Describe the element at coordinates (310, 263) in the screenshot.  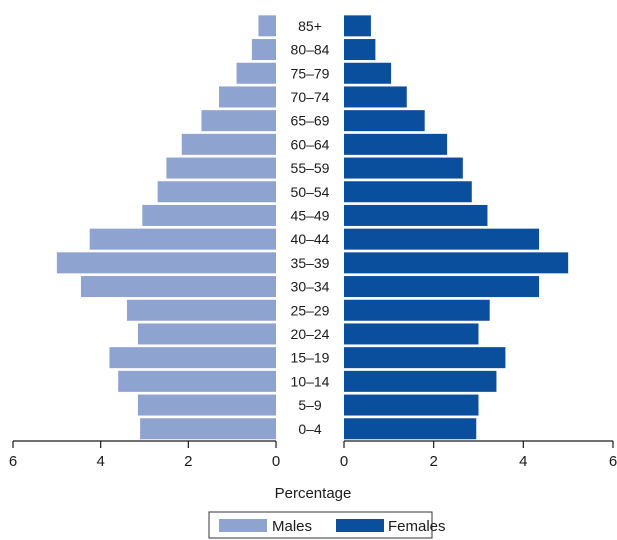
I see `age-label-35-39: 35–39` at that location.